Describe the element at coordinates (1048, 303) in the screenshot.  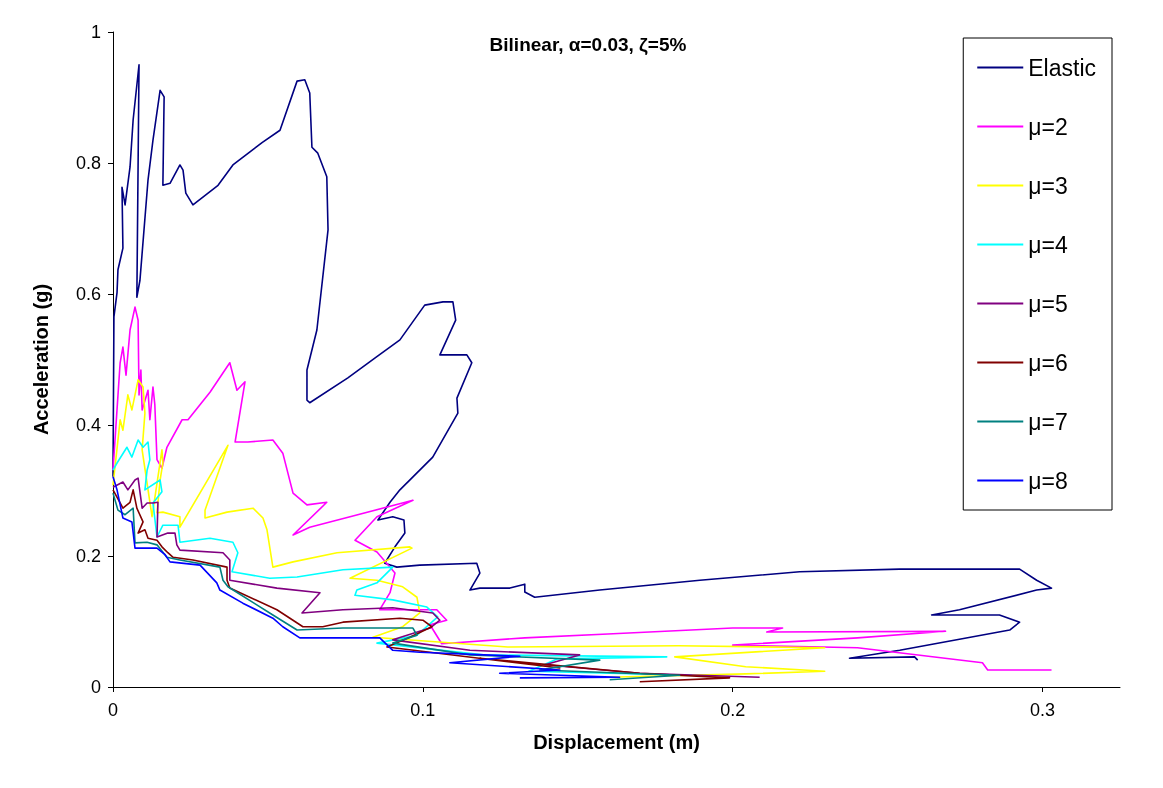
I see `legend-label: μ=5` at that location.